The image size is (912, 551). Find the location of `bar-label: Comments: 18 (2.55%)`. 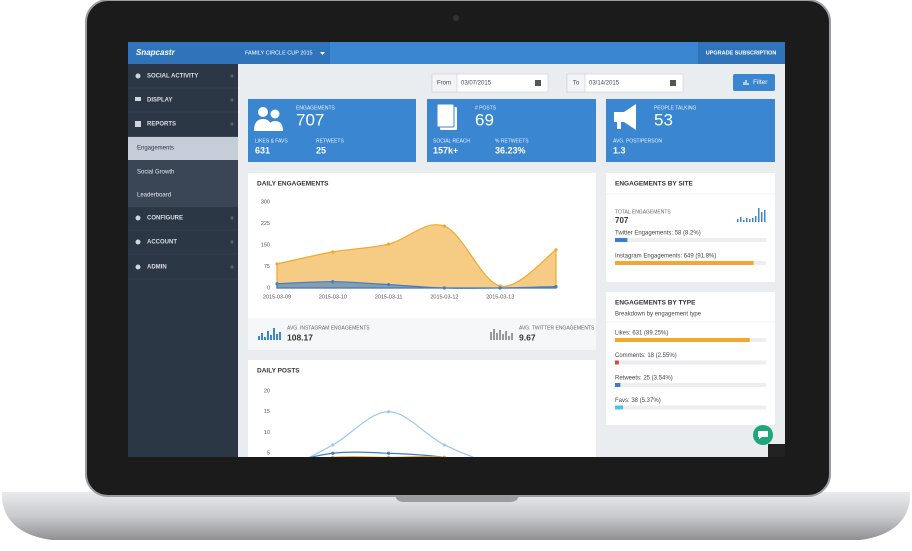

bar-label: Comments: 18 (2.55%) is located at coordinates (646, 356).